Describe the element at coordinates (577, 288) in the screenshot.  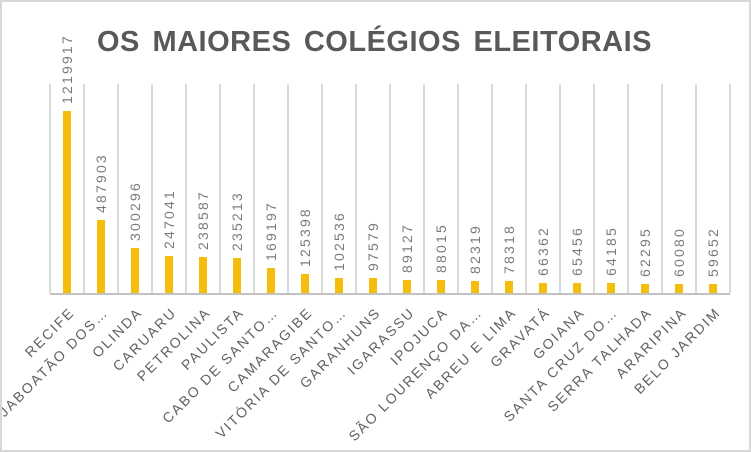
I see `bar-goiana` at that location.